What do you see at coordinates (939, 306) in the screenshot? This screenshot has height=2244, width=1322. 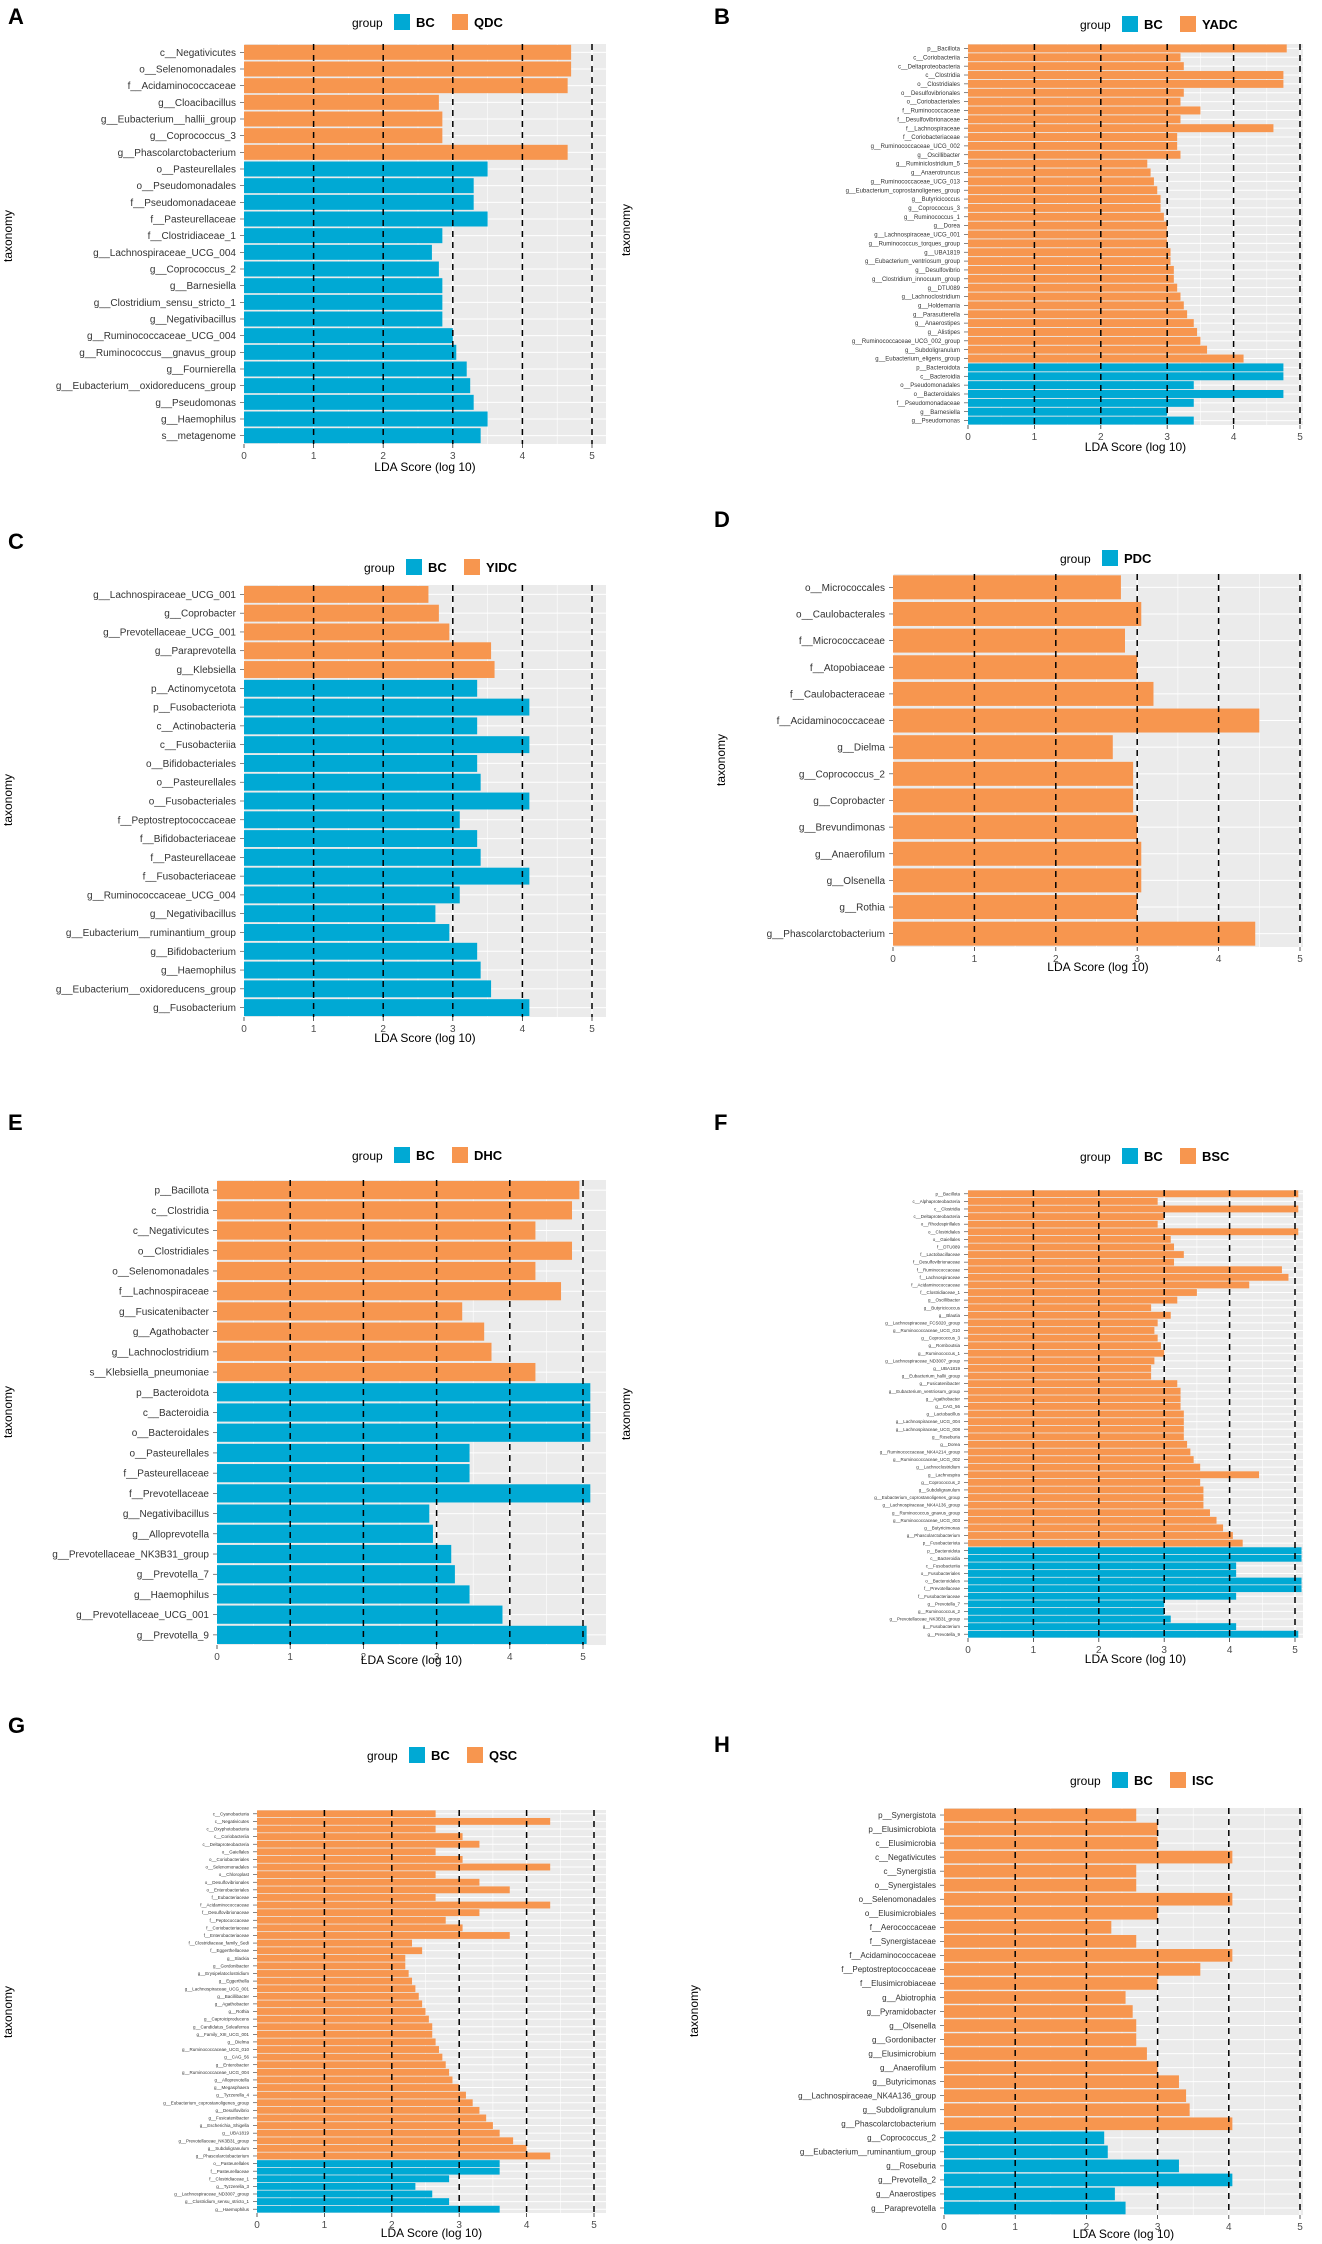 I see `tick-label: g__Holdemania` at bounding box center [939, 306].